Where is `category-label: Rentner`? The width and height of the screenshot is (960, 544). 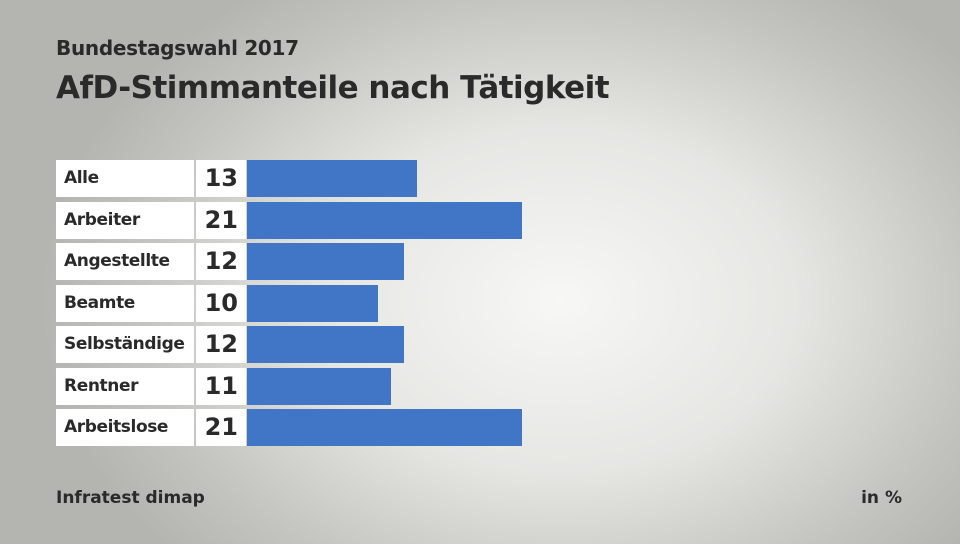
category-label: Rentner is located at coordinates (125, 386).